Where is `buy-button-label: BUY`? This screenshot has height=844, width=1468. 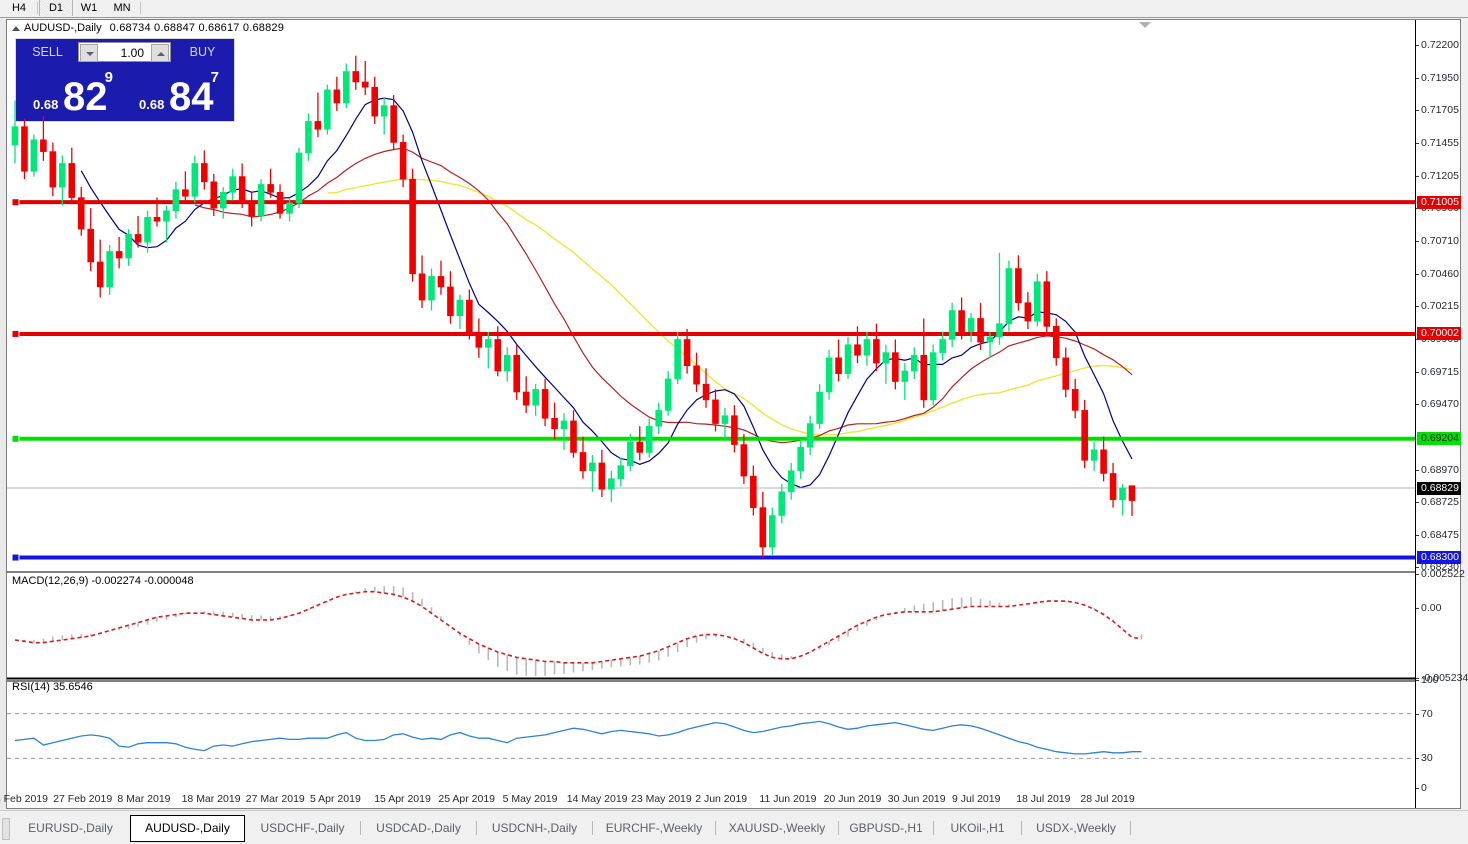 buy-button-label: BUY is located at coordinates (202, 52).